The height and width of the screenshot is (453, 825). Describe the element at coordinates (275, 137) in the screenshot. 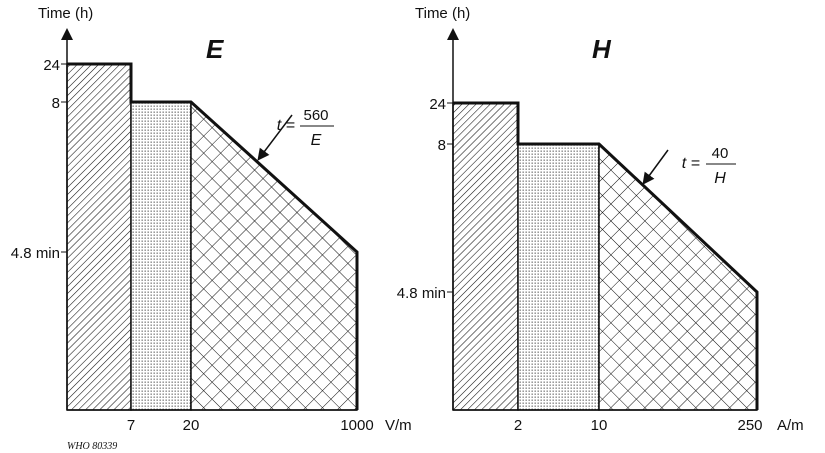

I see `e-eq-arrow` at that location.